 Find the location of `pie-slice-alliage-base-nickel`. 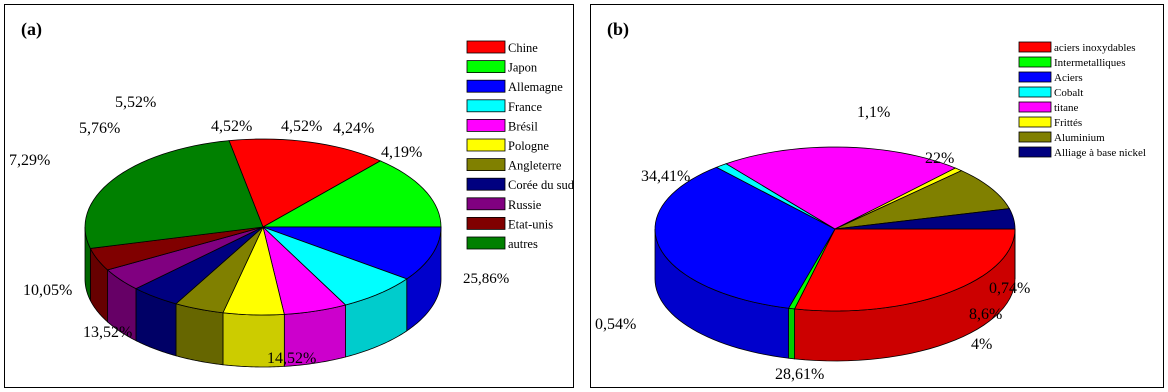

pie-slice-alliage-base-nickel is located at coordinates (925, 219).